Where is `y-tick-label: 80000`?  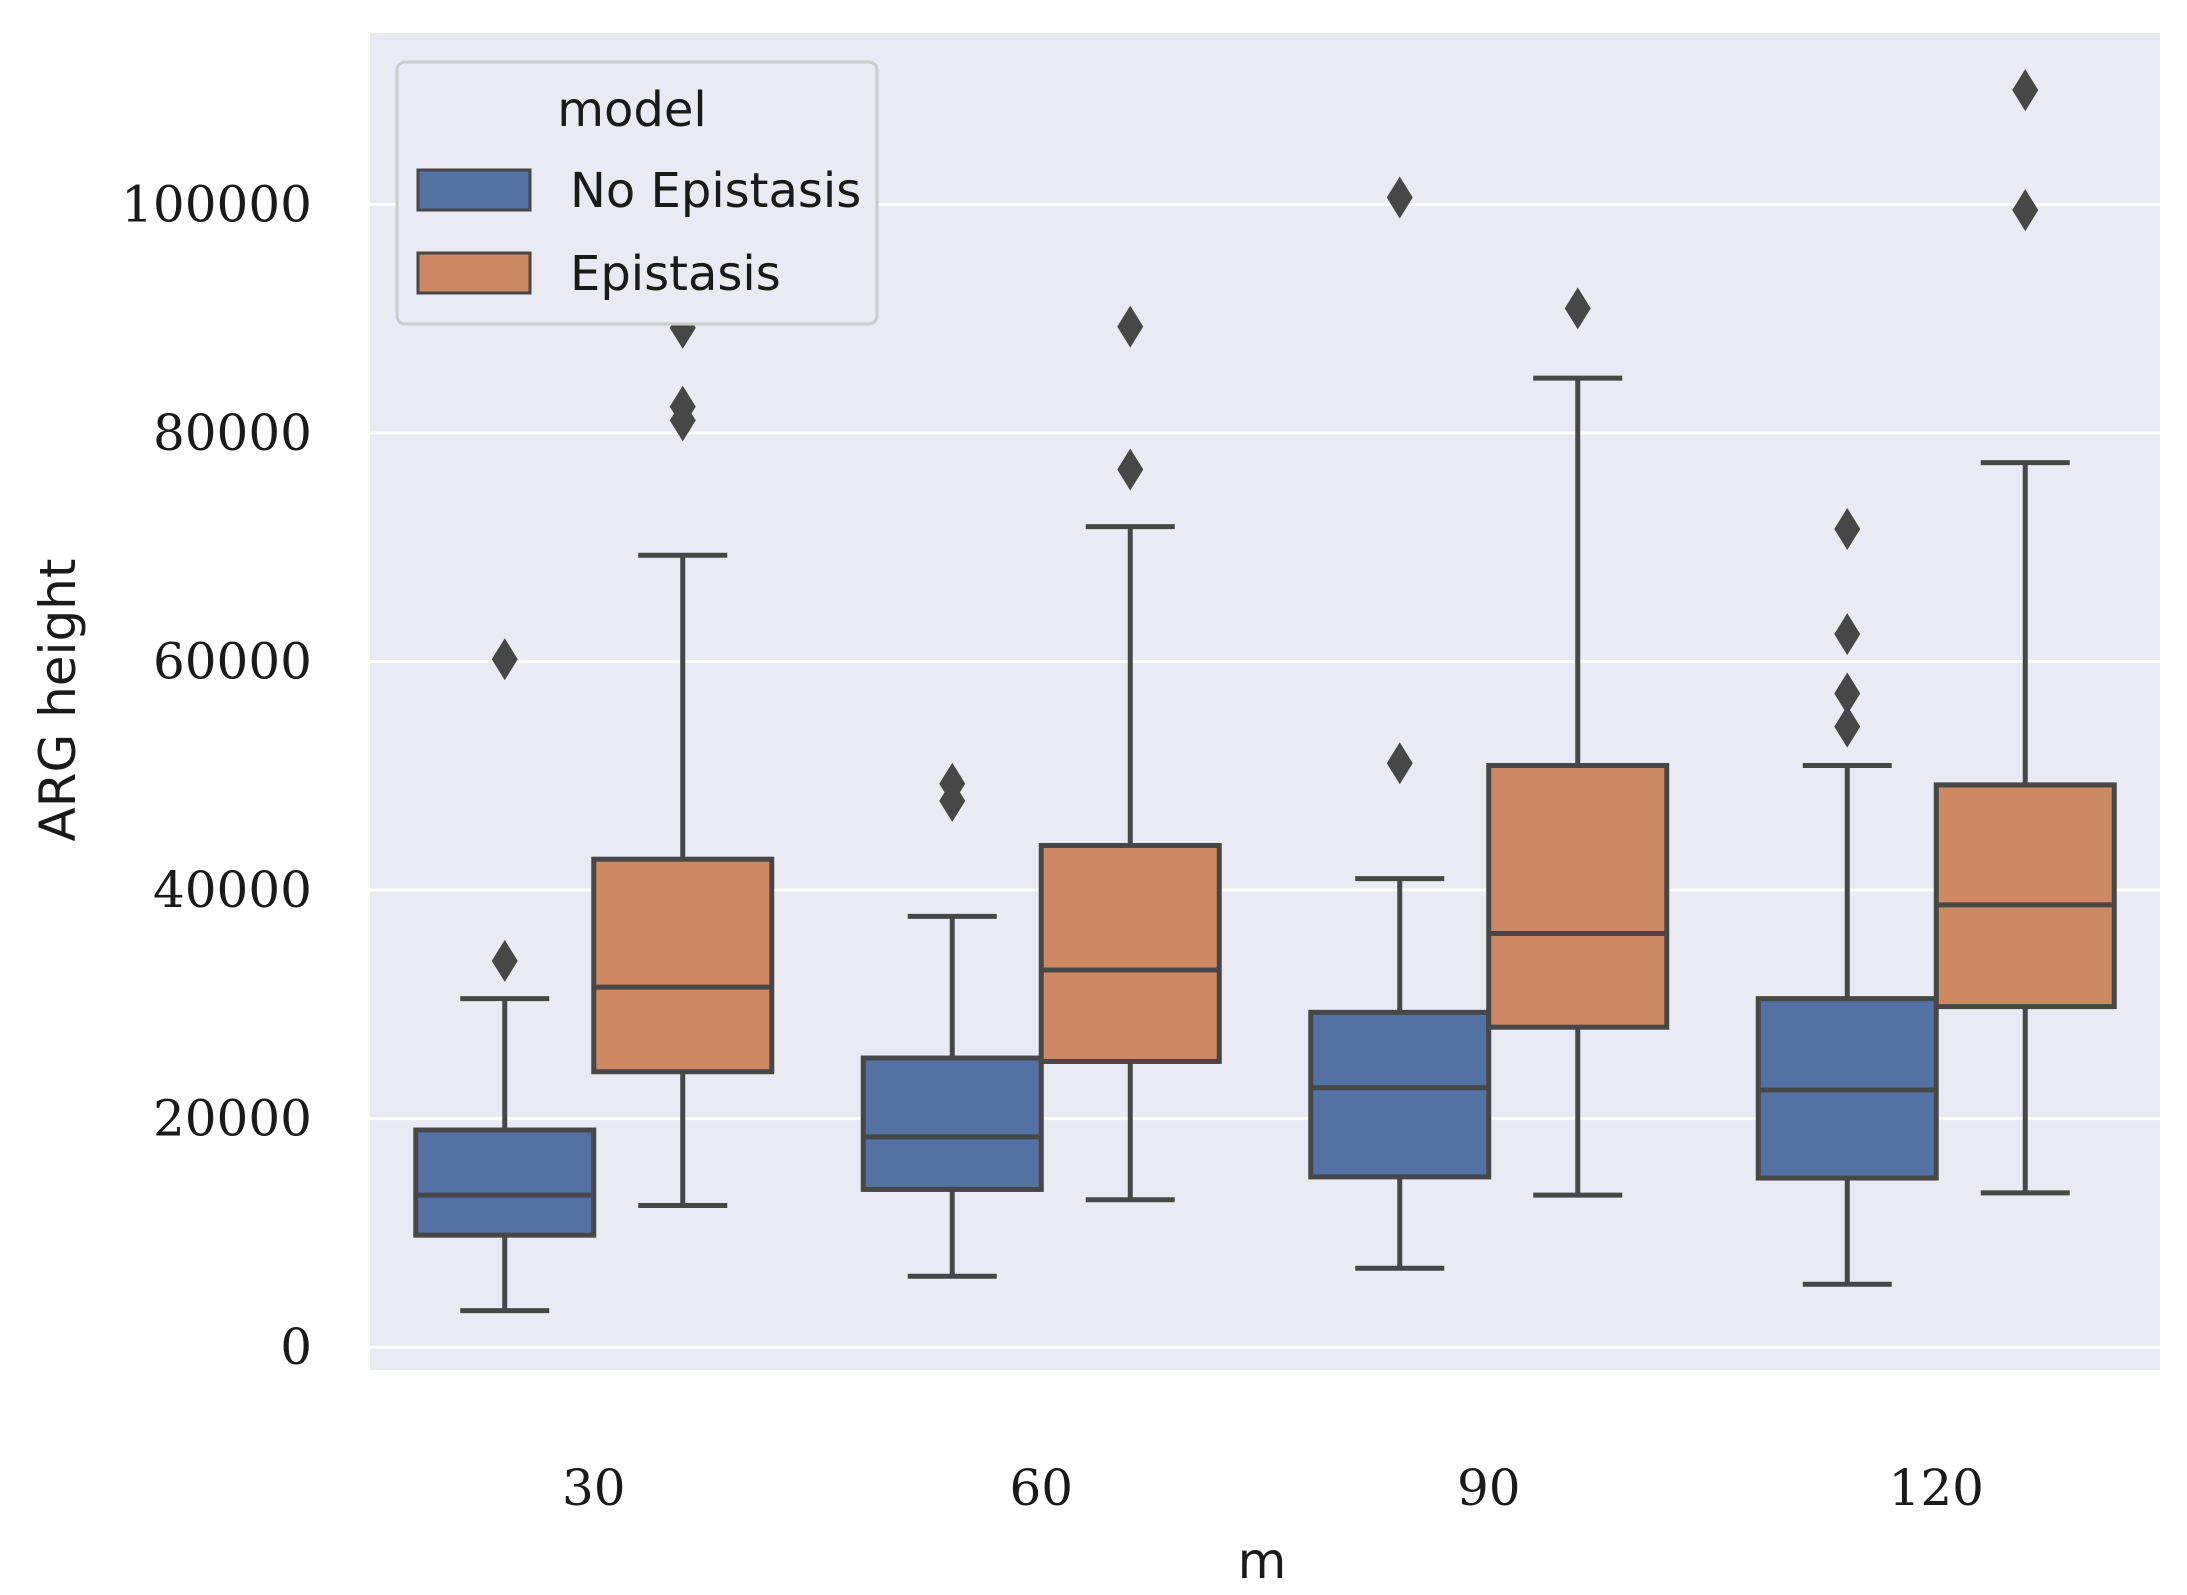 y-tick-label: 80000 is located at coordinates (232, 433).